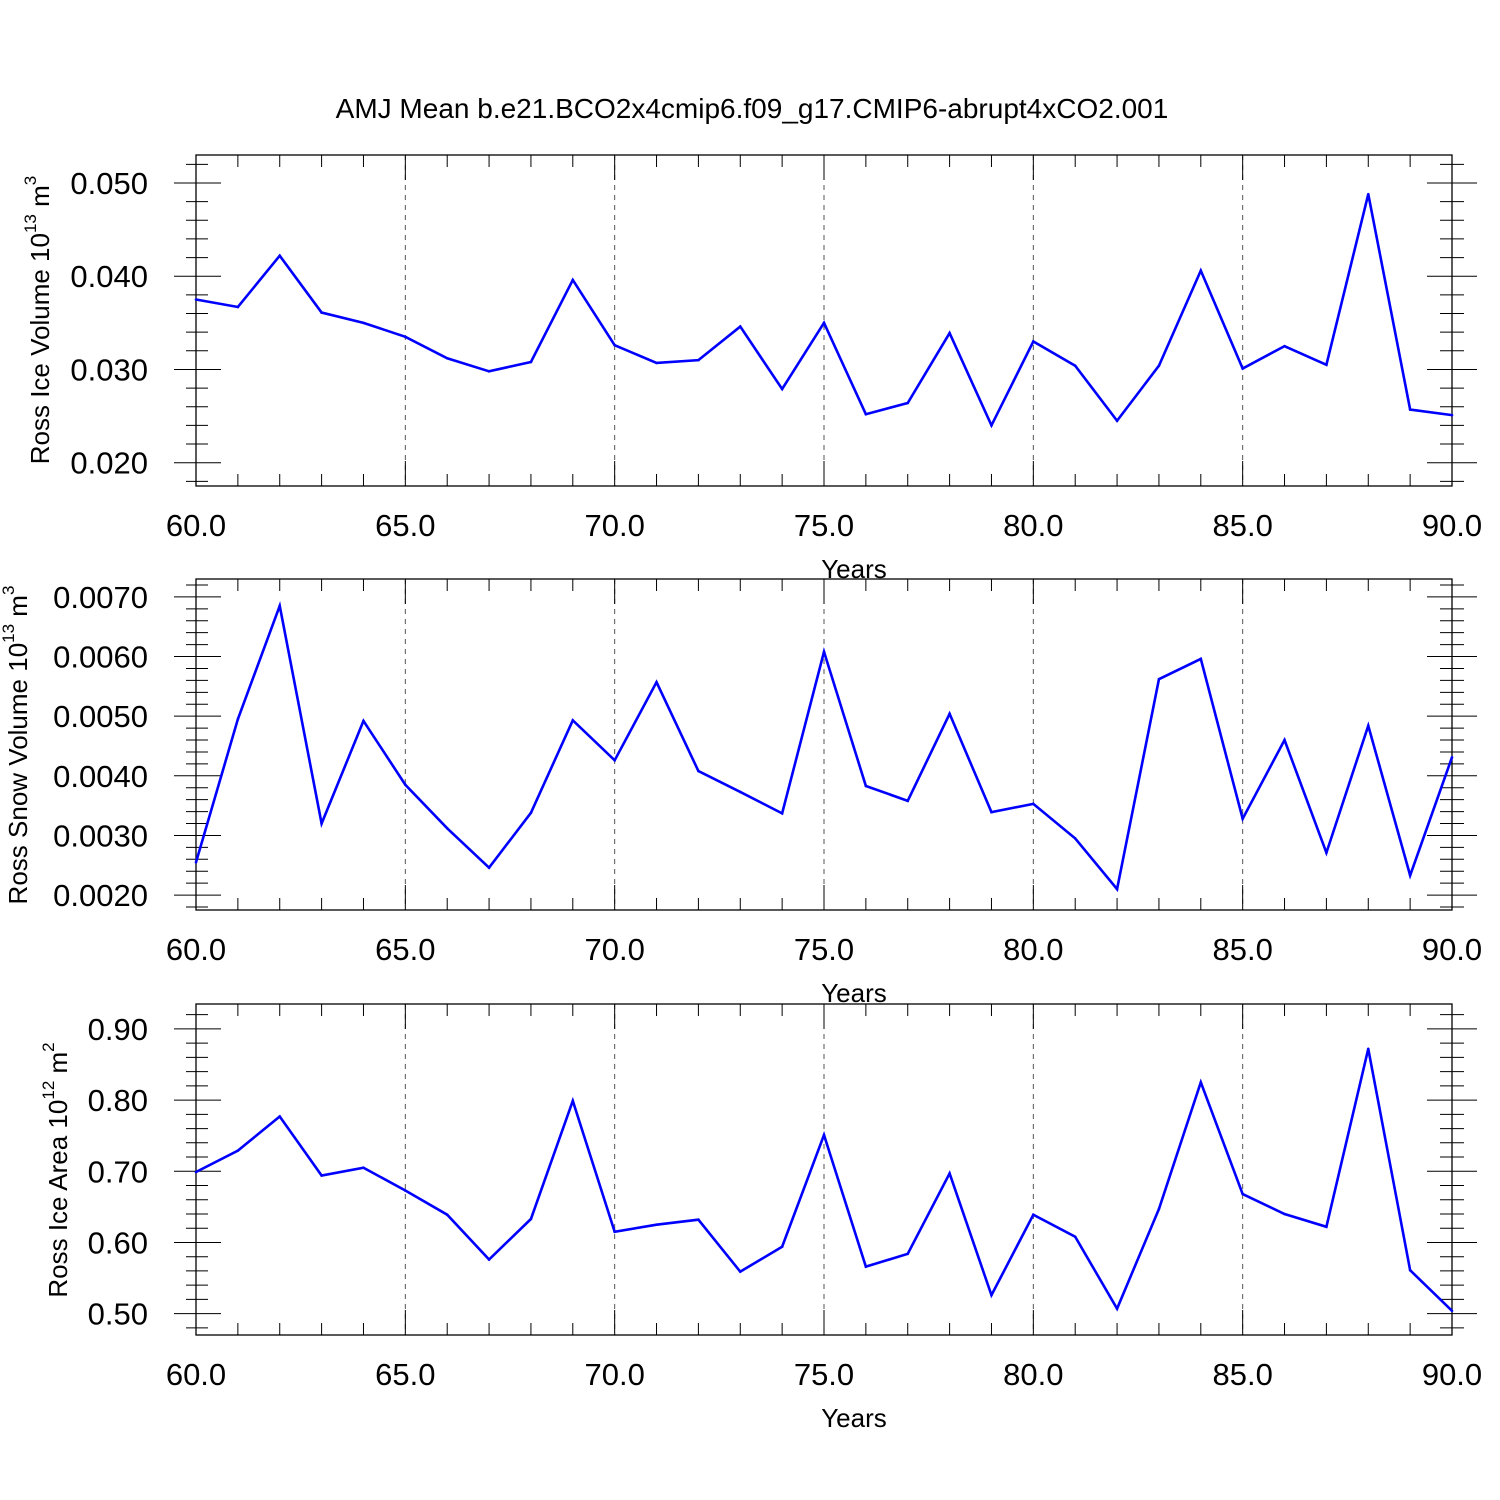  I want to click on x-axis-label: Years, so click(854, 1418).